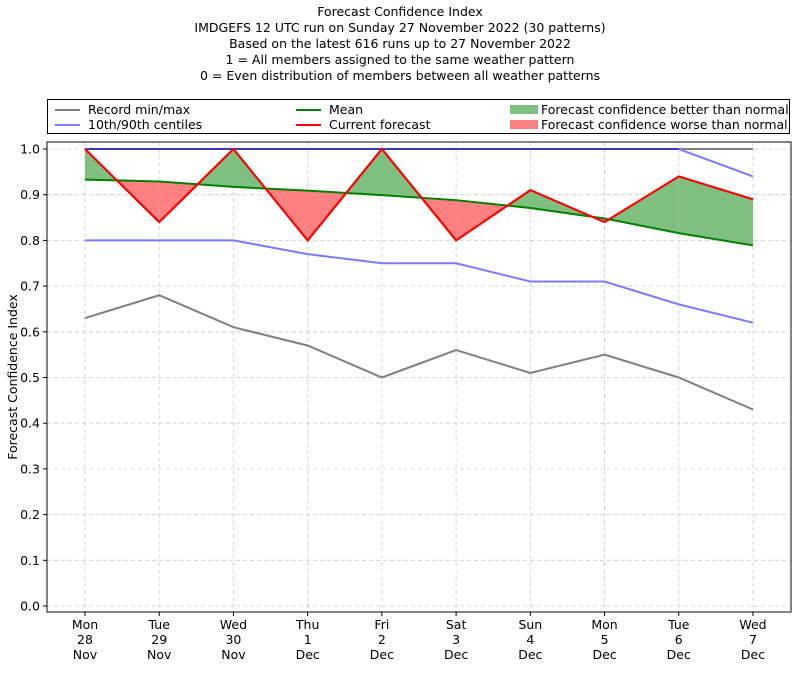  Describe the element at coordinates (679, 639) in the screenshot. I see `x-tick-label-date: 6` at that location.